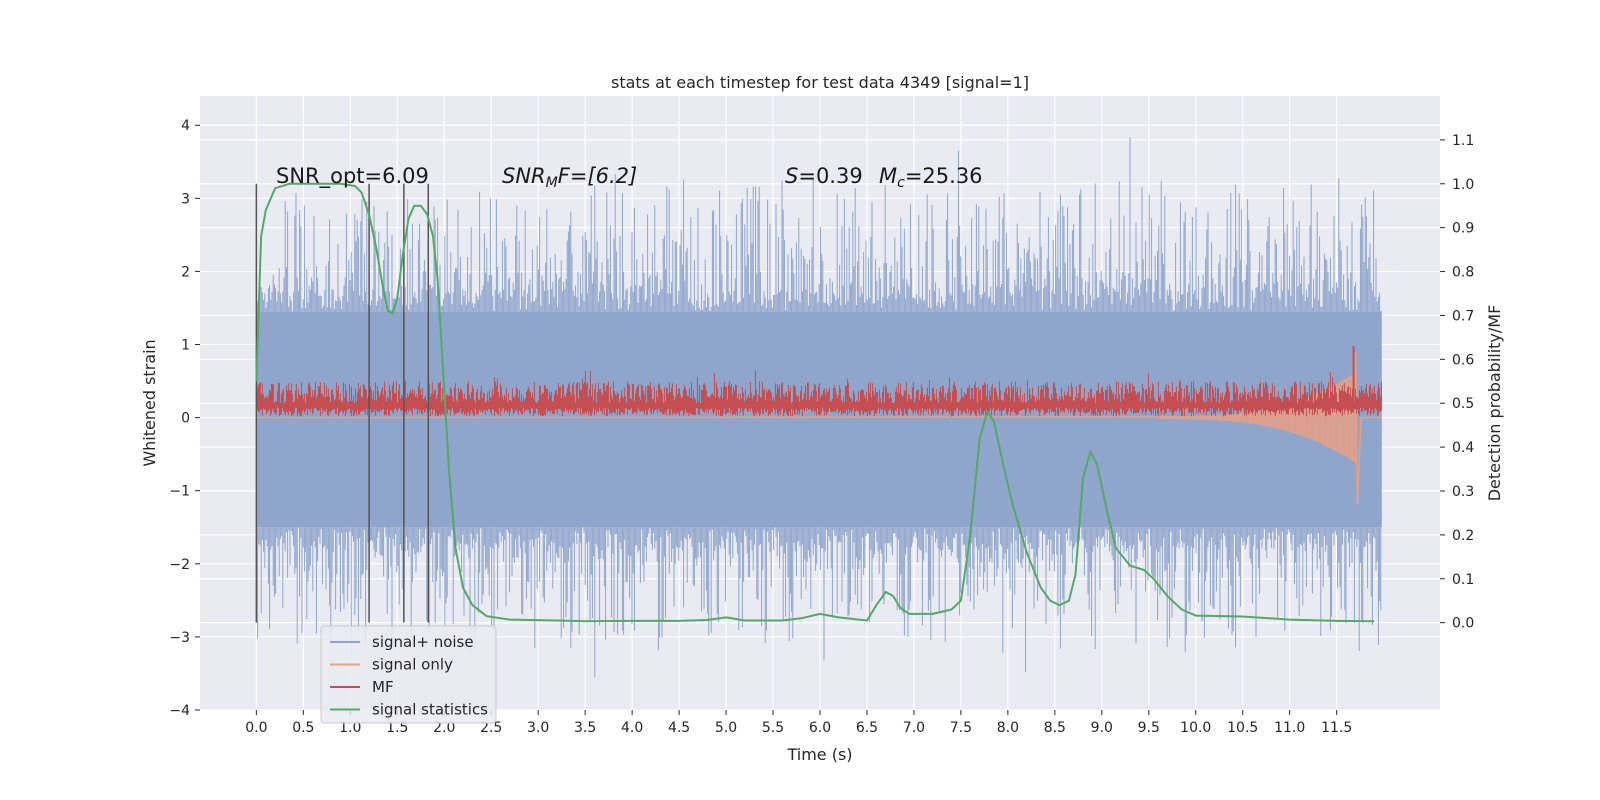  What do you see at coordinates (773, 728) in the screenshot?
I see `x-tick-label: 5.5` at bounding box center [773, 728].